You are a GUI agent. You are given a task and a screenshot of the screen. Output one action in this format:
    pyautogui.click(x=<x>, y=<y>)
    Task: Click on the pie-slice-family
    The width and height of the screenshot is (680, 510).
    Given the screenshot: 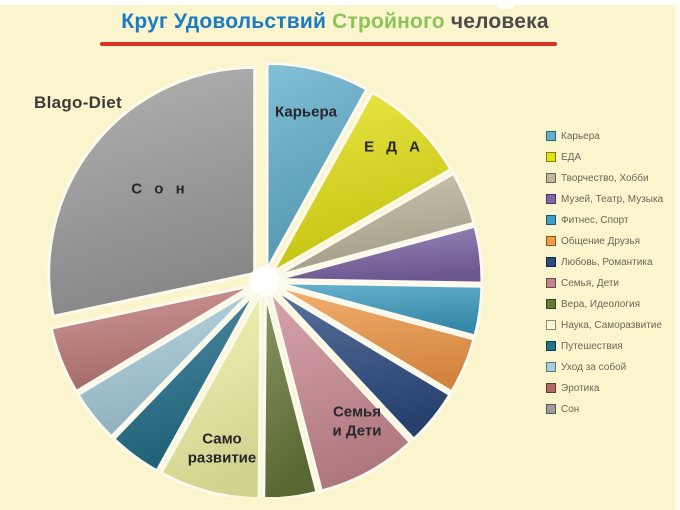 What is the action you would take?
    pyautogui.click(x=340, y=391)
    